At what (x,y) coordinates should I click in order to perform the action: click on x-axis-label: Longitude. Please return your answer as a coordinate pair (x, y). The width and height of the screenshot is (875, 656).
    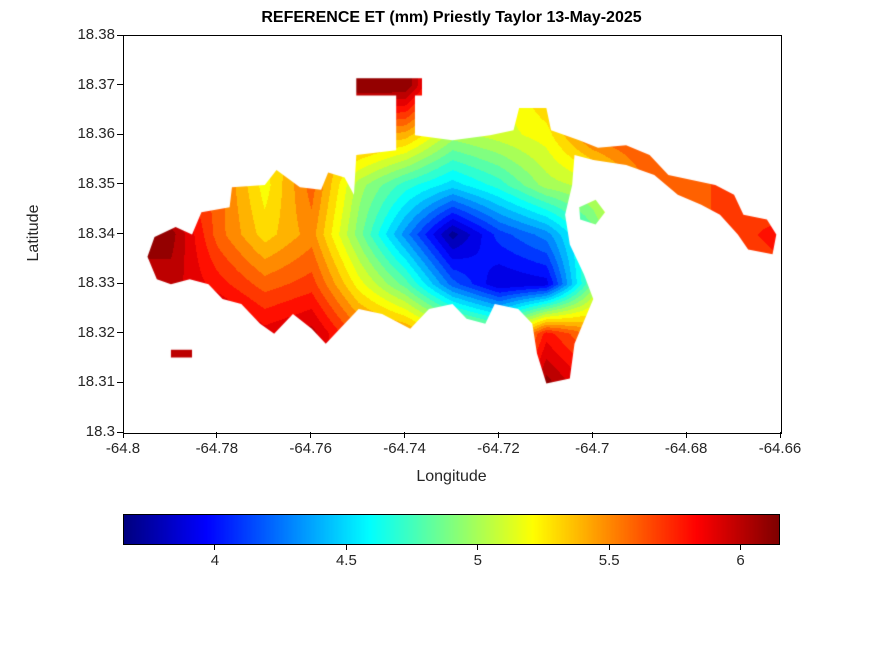
    Looking at the image, I should click on (451, 476).